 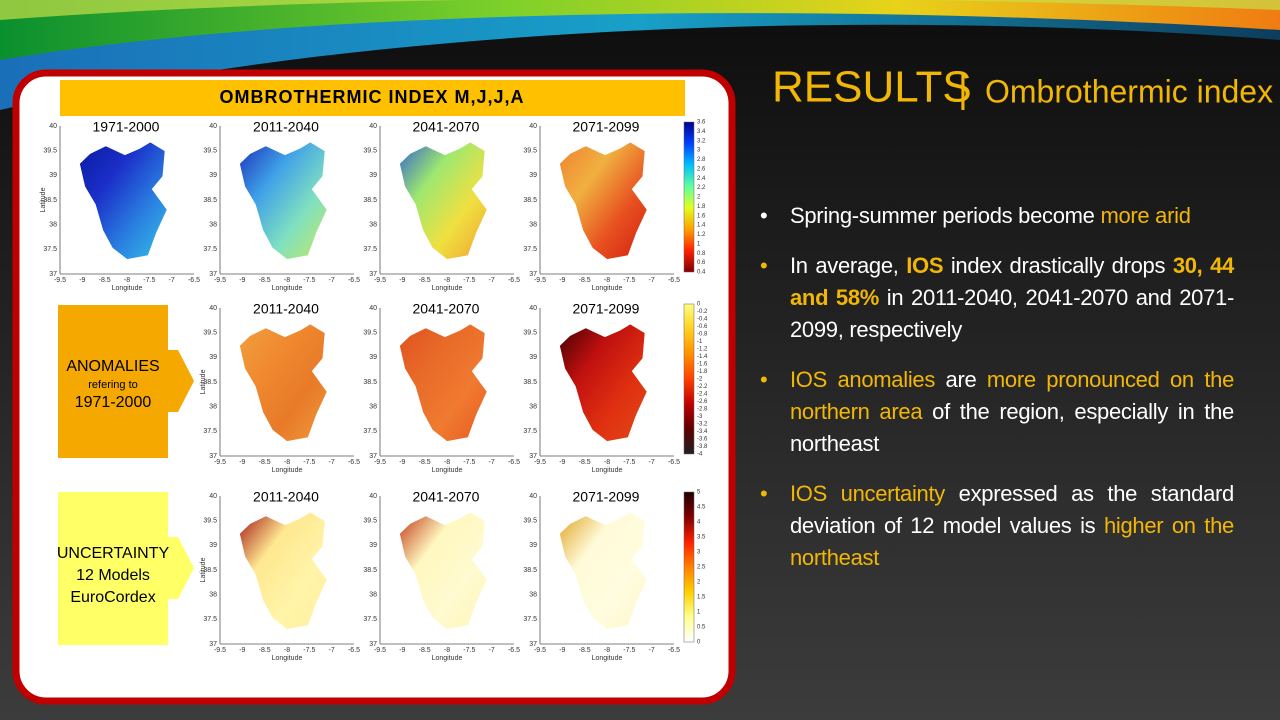 I want to click on x-tick-label: -7, so click(x=652, y=650).